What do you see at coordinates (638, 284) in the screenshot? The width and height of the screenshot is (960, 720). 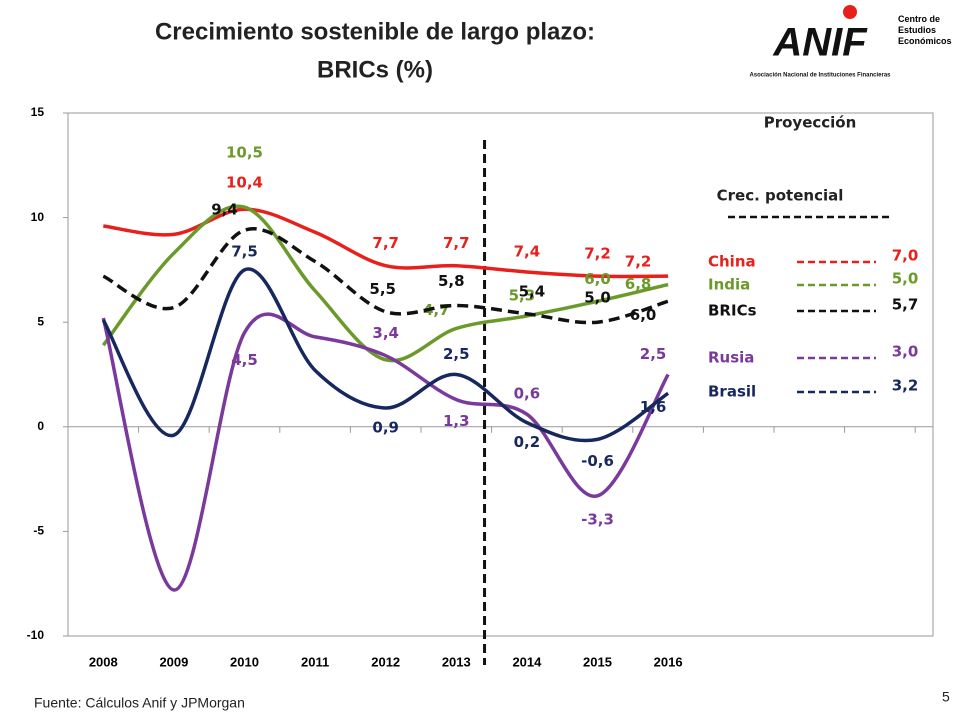 I see `data-label: 6,8` at bounding box center [638, 284].